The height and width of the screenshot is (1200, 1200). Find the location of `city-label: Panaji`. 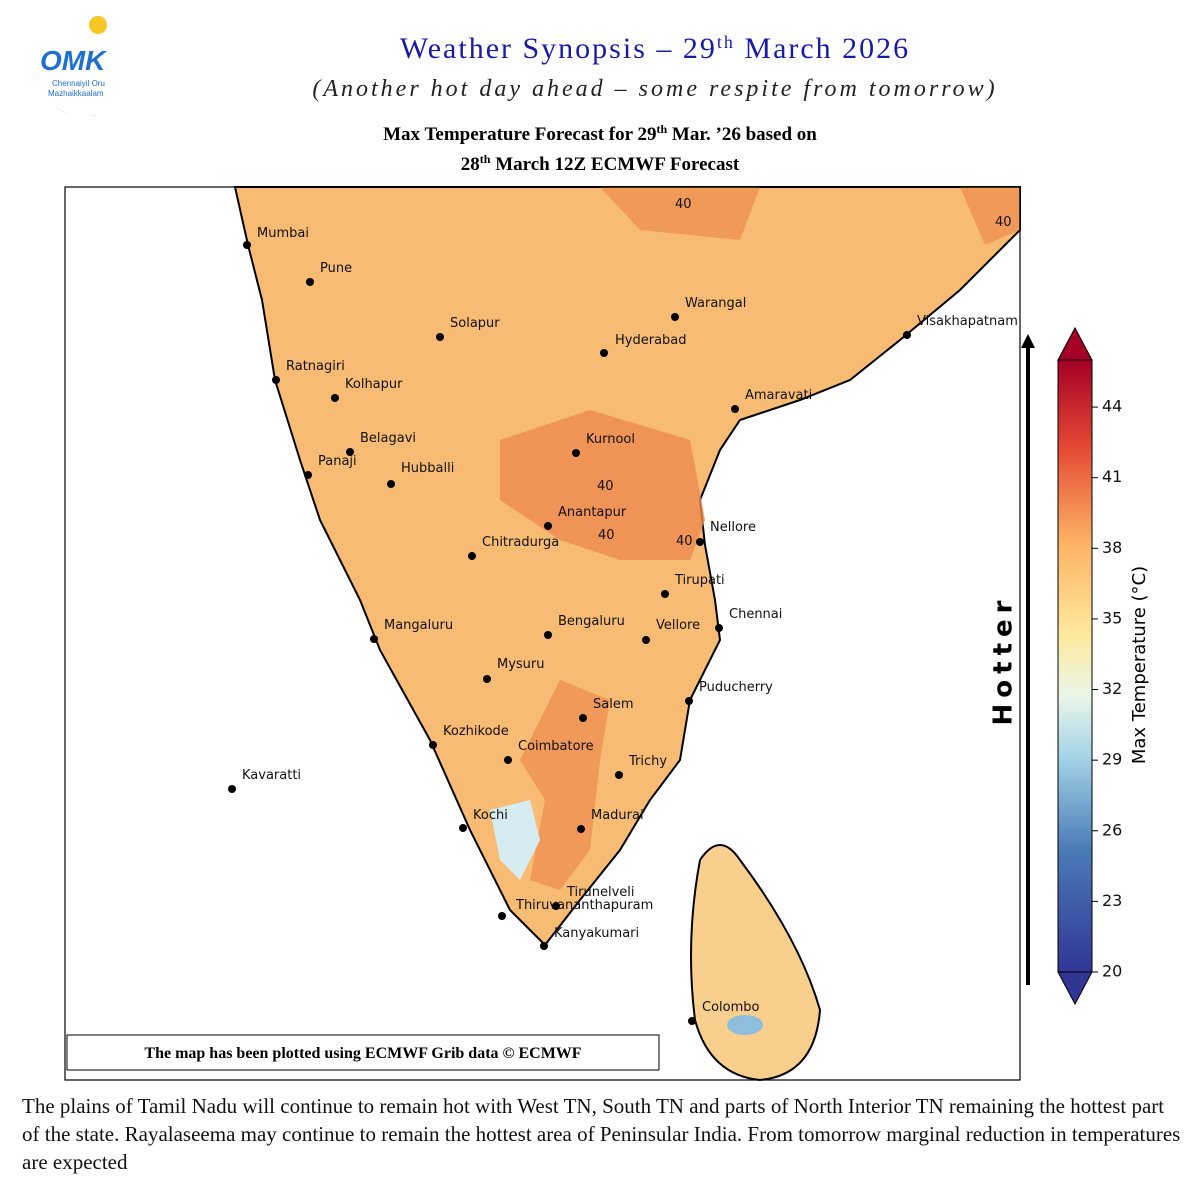

city-label: Panaji is located at coordinates (337, 461).